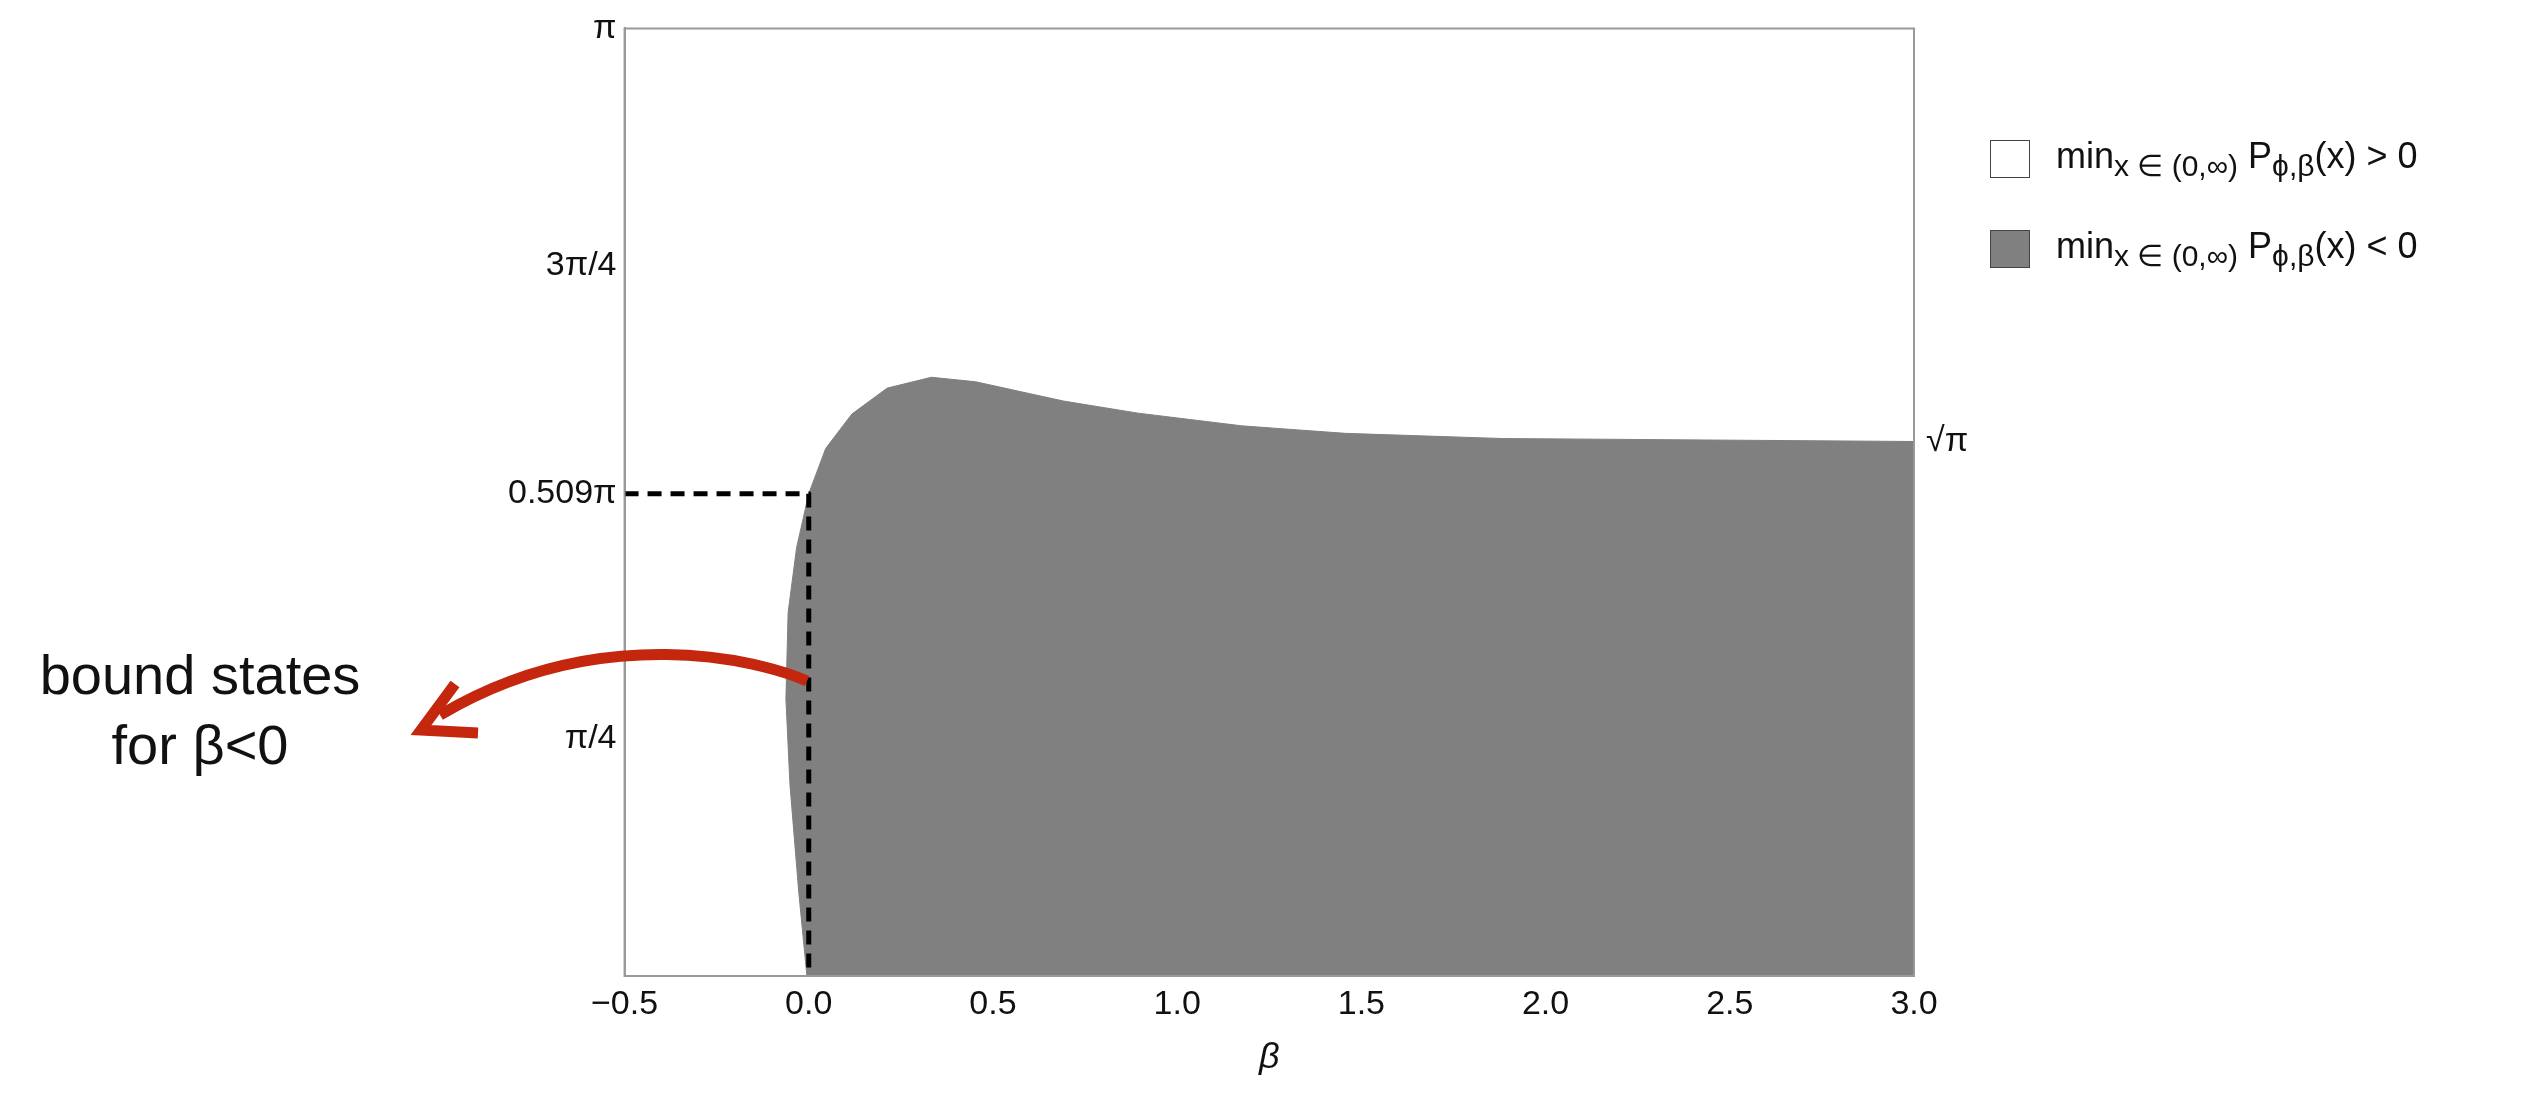 The height and width of the screenshot is (1094, 2541). What do you see at coordinates (809, 1001) in the screenshot?
I see `x-tick-label: 0.0` at bounding box center [809, 1001].